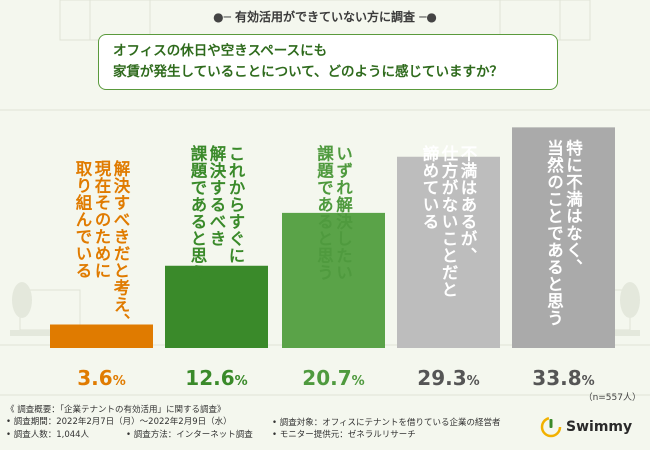 This screenshot has width=650, height=450. Describe the element at coordinates (324, 212) in the screenshot. I see `bar-3-label-line-2: 課題であると思う` at that location.